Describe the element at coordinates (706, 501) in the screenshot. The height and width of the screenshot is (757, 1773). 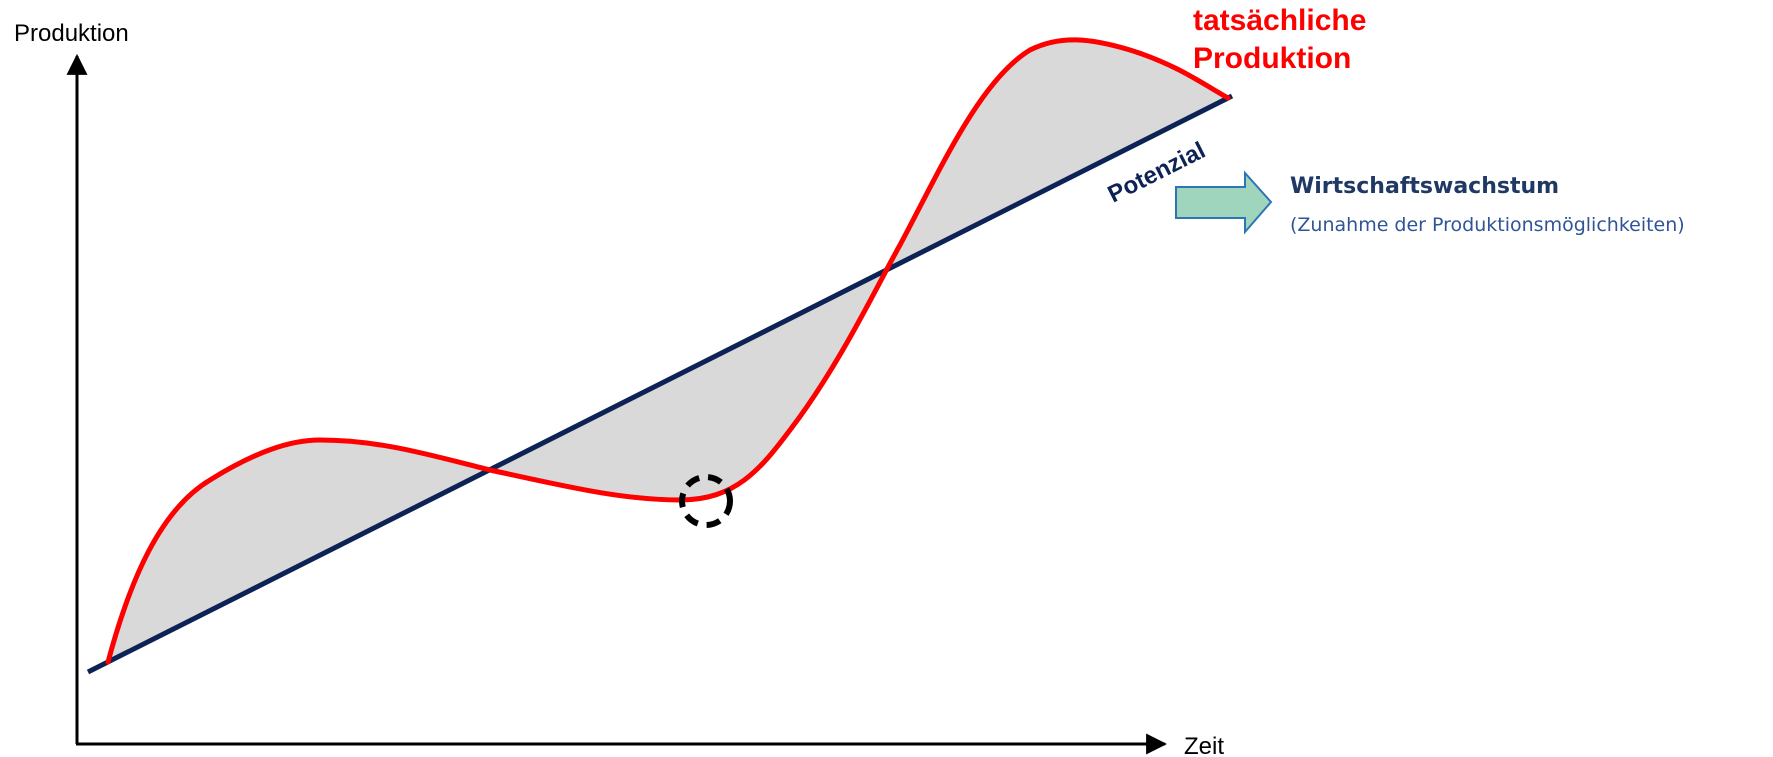
I see `trough-marker` at that location.